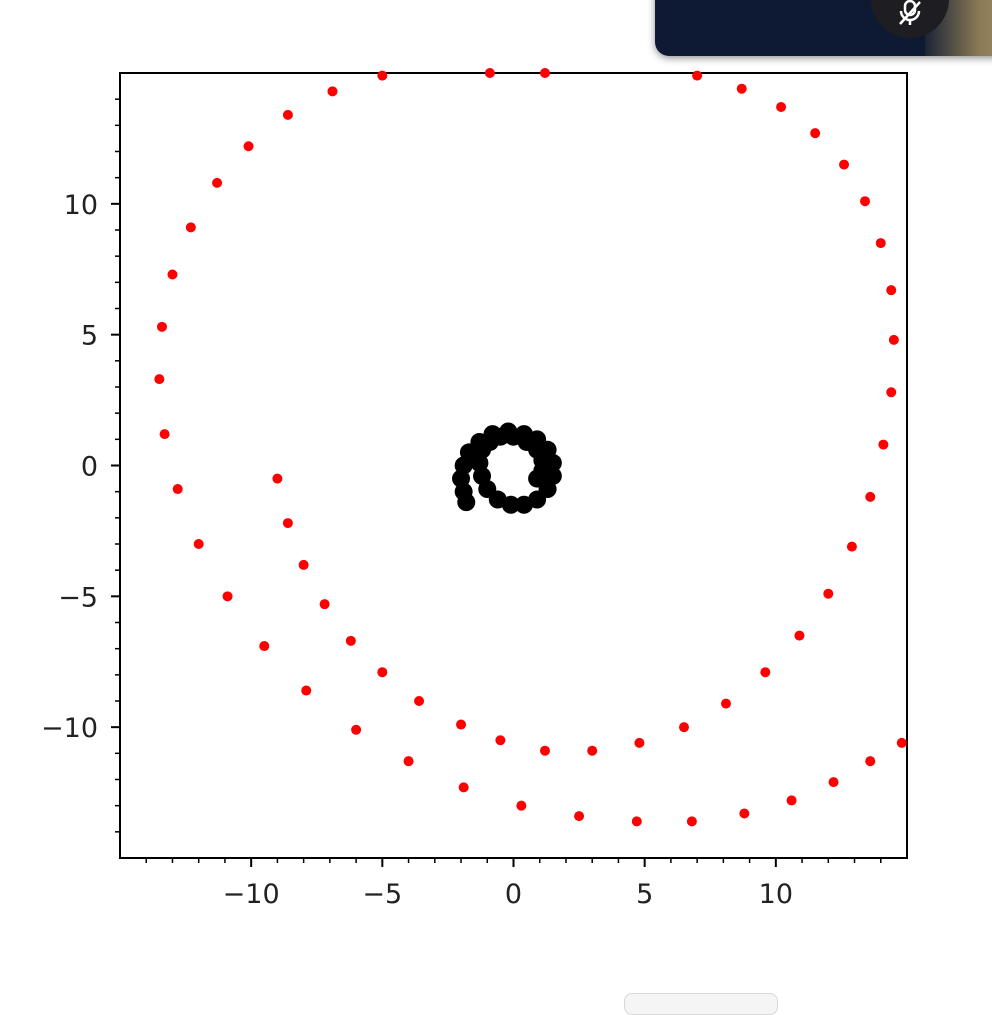 The width and height of the screenshot is (992, 1015). What do you see at coordinates (69, 467) in the screenshot?
I see `y-tick-labels: 10 5 0 −5 −10` at bounding box center [69, 467].